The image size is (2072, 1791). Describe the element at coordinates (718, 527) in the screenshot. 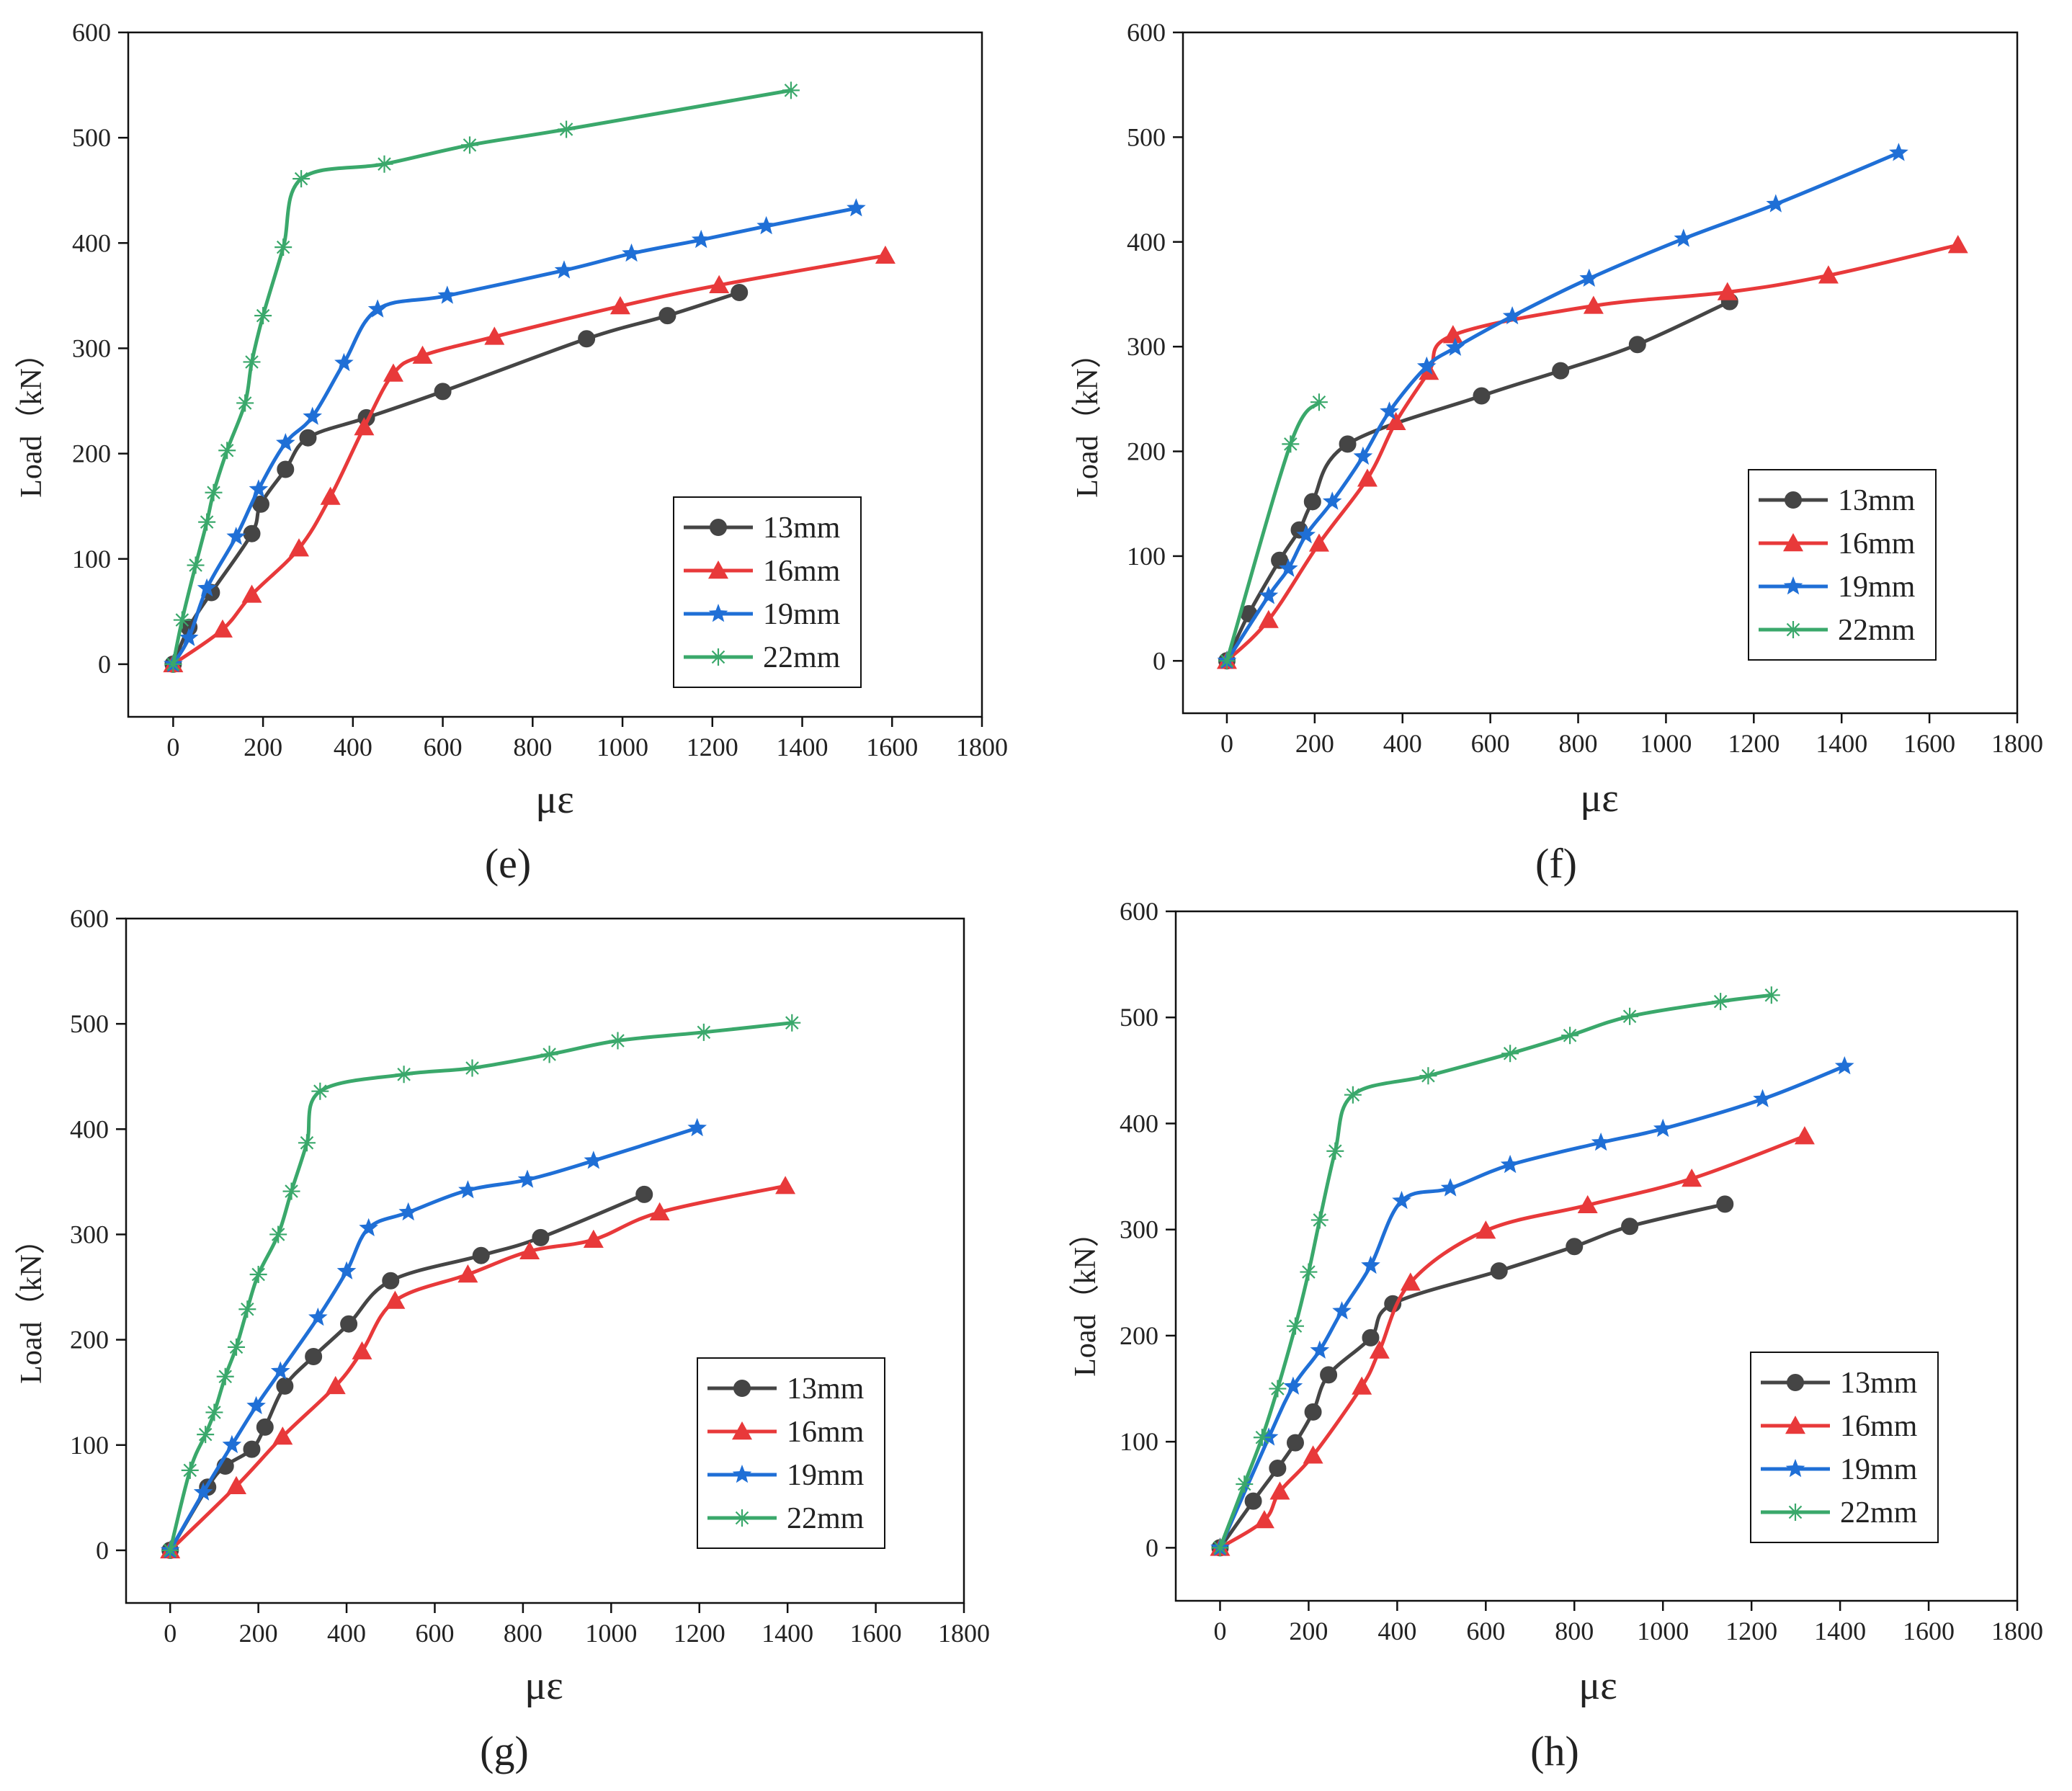

I see `legend-marker-13mm` at that location.